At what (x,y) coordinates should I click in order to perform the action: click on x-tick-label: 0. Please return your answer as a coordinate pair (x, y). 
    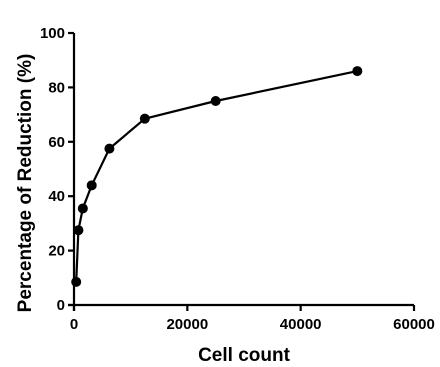
    Looking at the image, I should click on (74, 324).